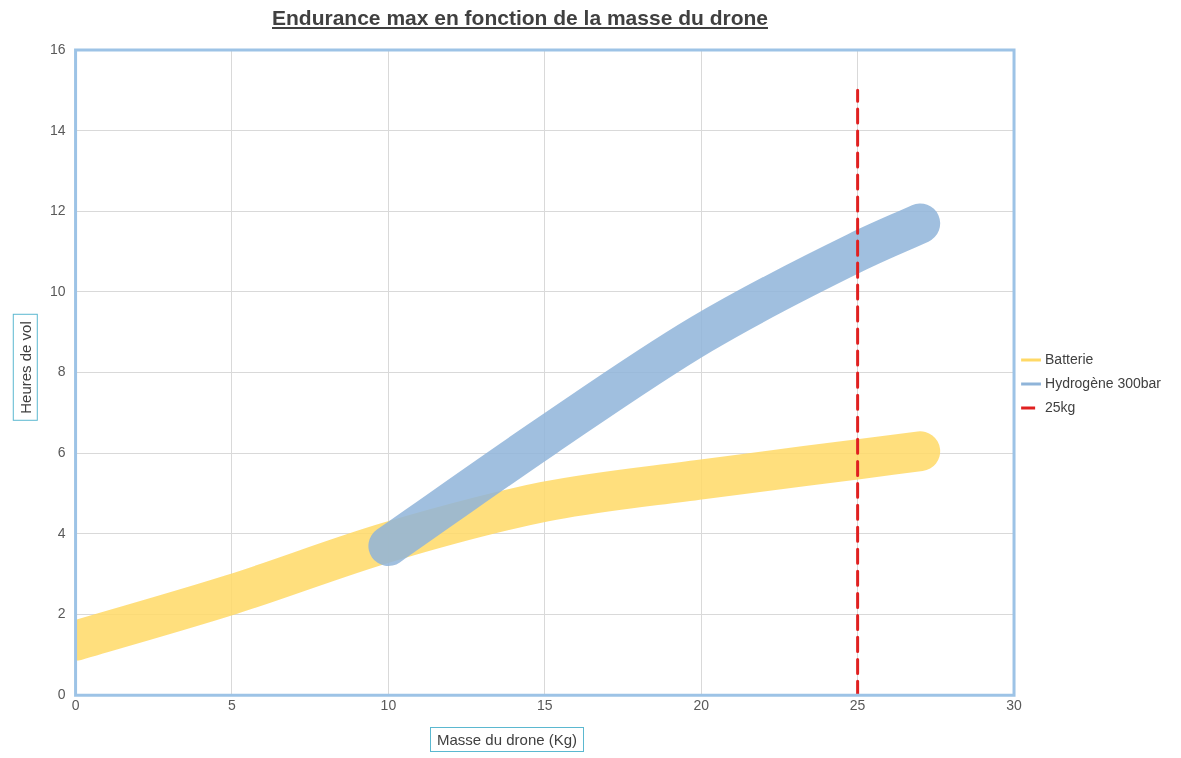 This screenshot has width=1181, height=758. I want to click on y-tick-label: 4, so click(61, 532).